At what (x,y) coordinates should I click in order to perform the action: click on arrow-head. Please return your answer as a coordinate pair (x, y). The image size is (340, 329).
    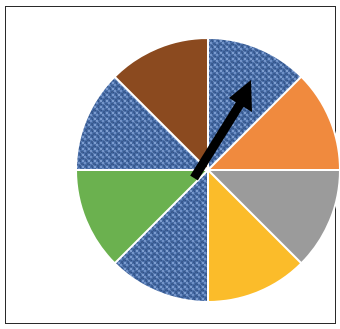
    Looking at the image, I should click on (240, 96).